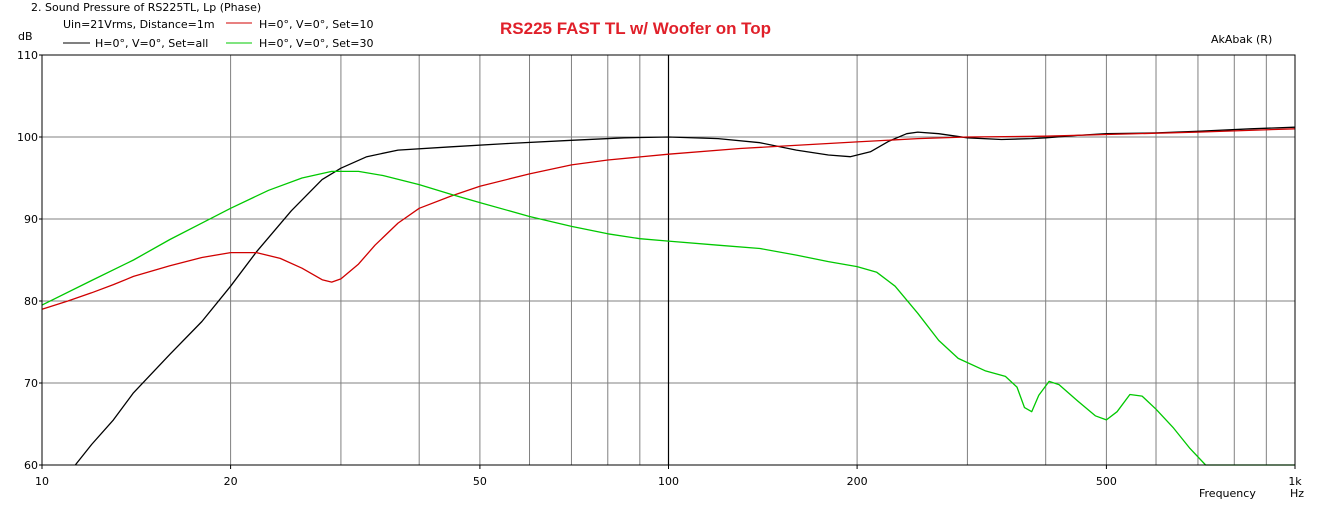 Image resolution: width=1332 pixels, height=507 pixels. I want to click on info-line: Uin=21Vrms, Distance=1m, so click(139, 24).